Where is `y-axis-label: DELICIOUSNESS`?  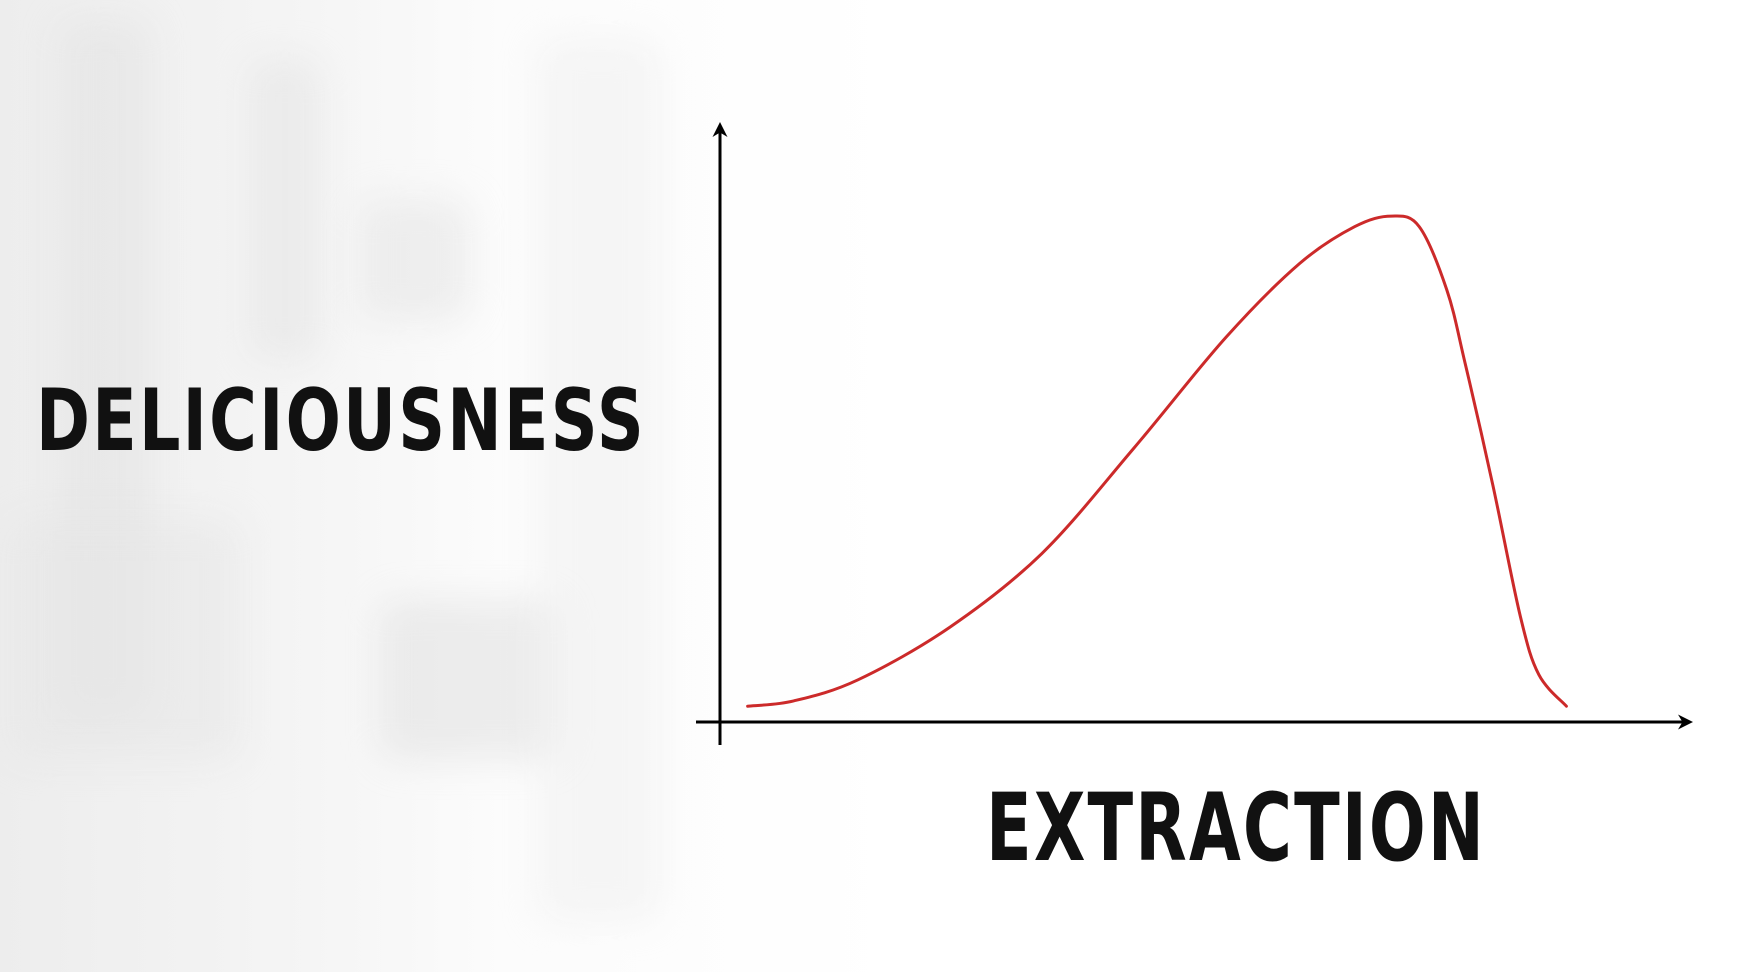
y-axis-label: DELICIOUSNESS is located at coordinates (341, 421).